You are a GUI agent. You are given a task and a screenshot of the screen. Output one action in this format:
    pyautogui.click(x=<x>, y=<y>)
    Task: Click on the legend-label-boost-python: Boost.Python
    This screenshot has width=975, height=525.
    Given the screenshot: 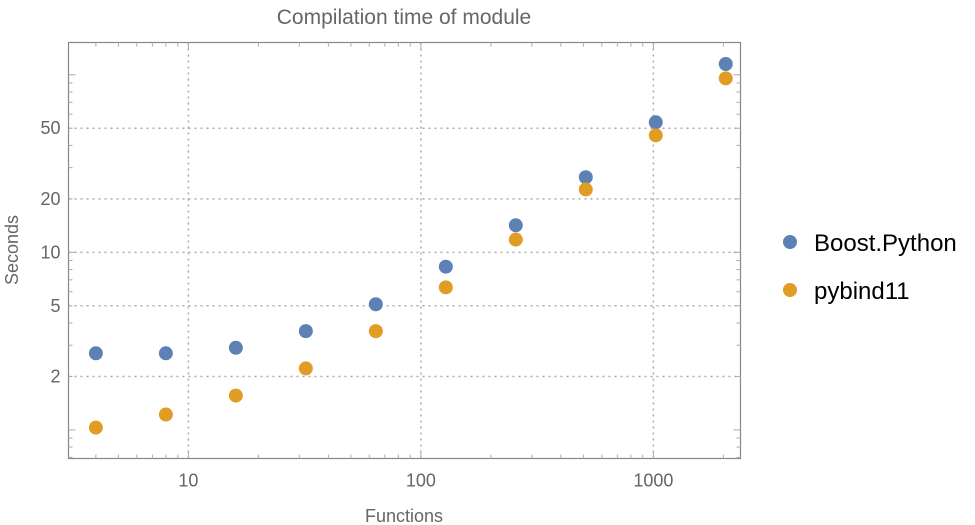 What is the action you would take?
    pyautogui.click(x=885, y=243)
    